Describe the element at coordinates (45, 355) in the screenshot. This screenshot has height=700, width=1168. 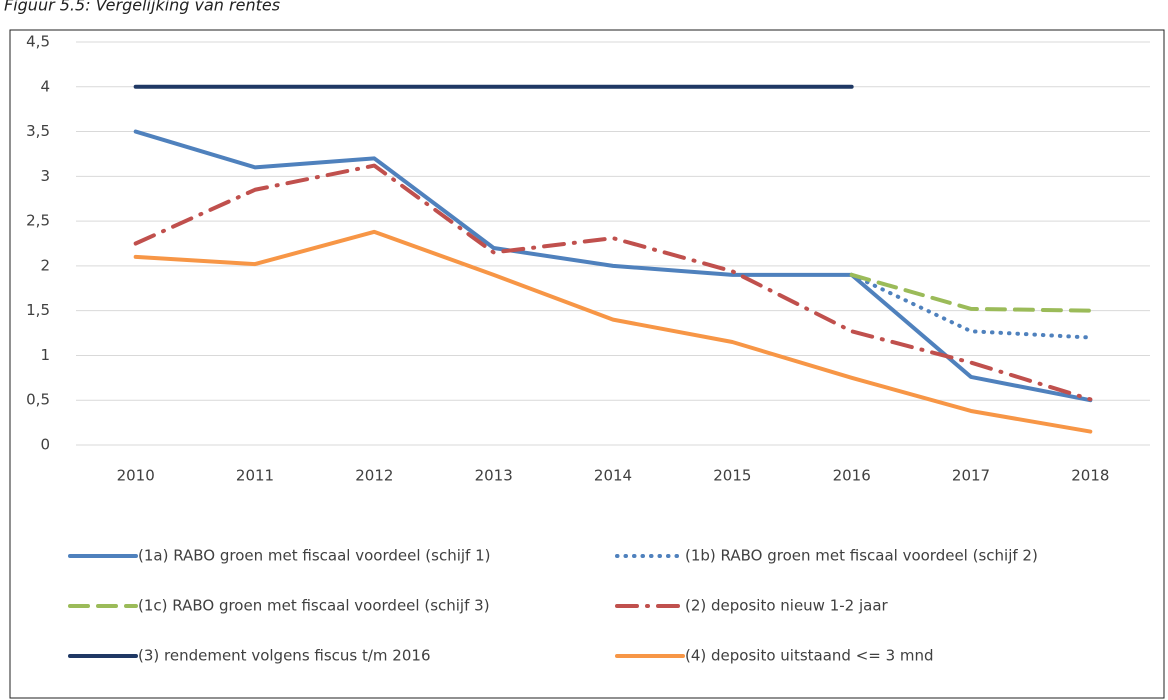
I see `y-tick-label: 1` at that location.